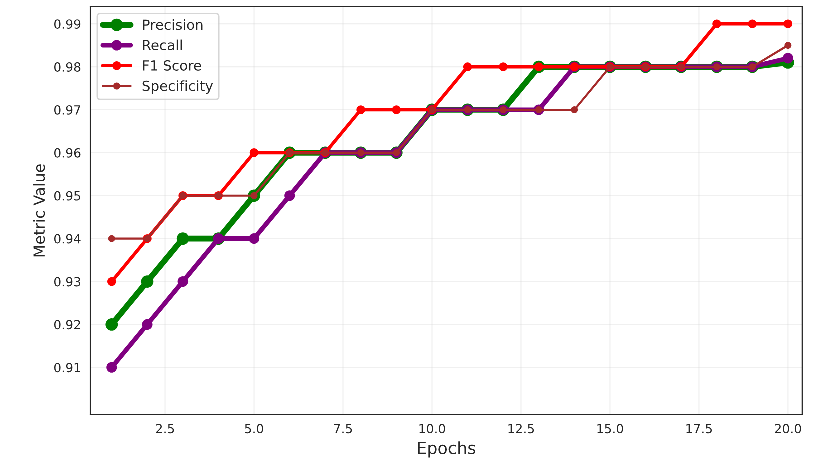 The width and height of the screenshot is (823, 461). Describe the element at coordinates (67, 368) in the screenshot. I see `y-tick-label: 0.91` at that location.